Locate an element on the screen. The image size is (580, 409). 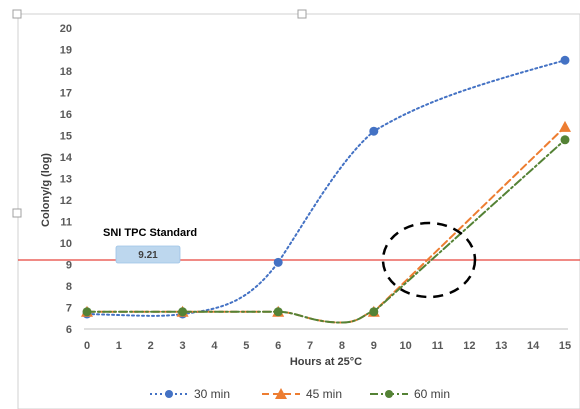
y-tick-label: 9 is located at coordinates (69, 266).